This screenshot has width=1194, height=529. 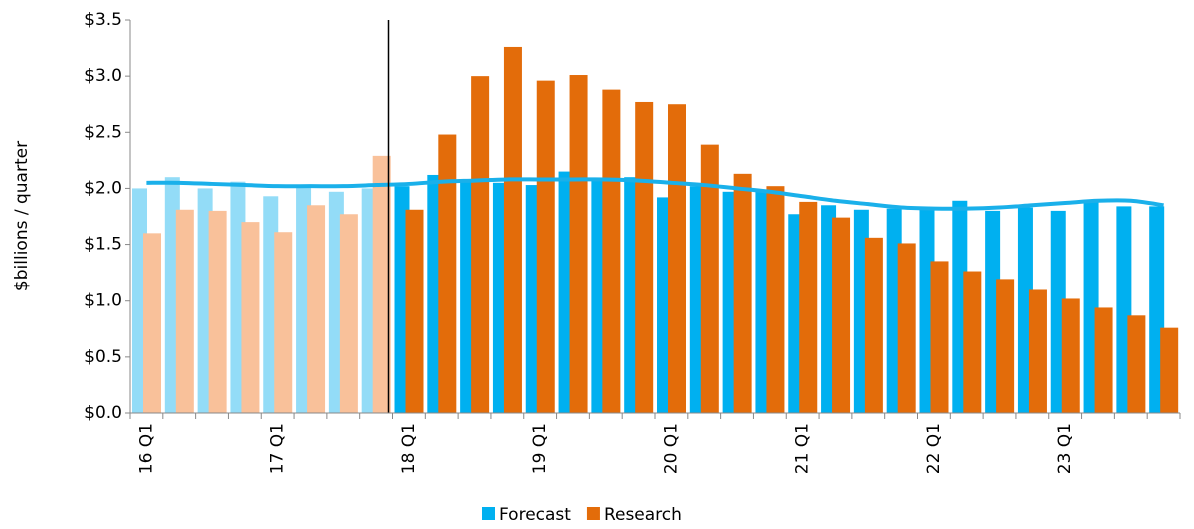 What do you see at coordinates (103, 76) in the screenshot?
I see `y-tick-label: $3.0` at bounding box center [103, 76].